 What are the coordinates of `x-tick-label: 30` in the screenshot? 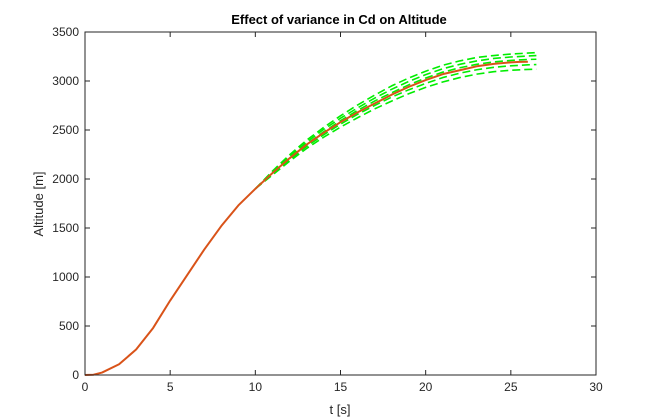 It's located at (596, 387).